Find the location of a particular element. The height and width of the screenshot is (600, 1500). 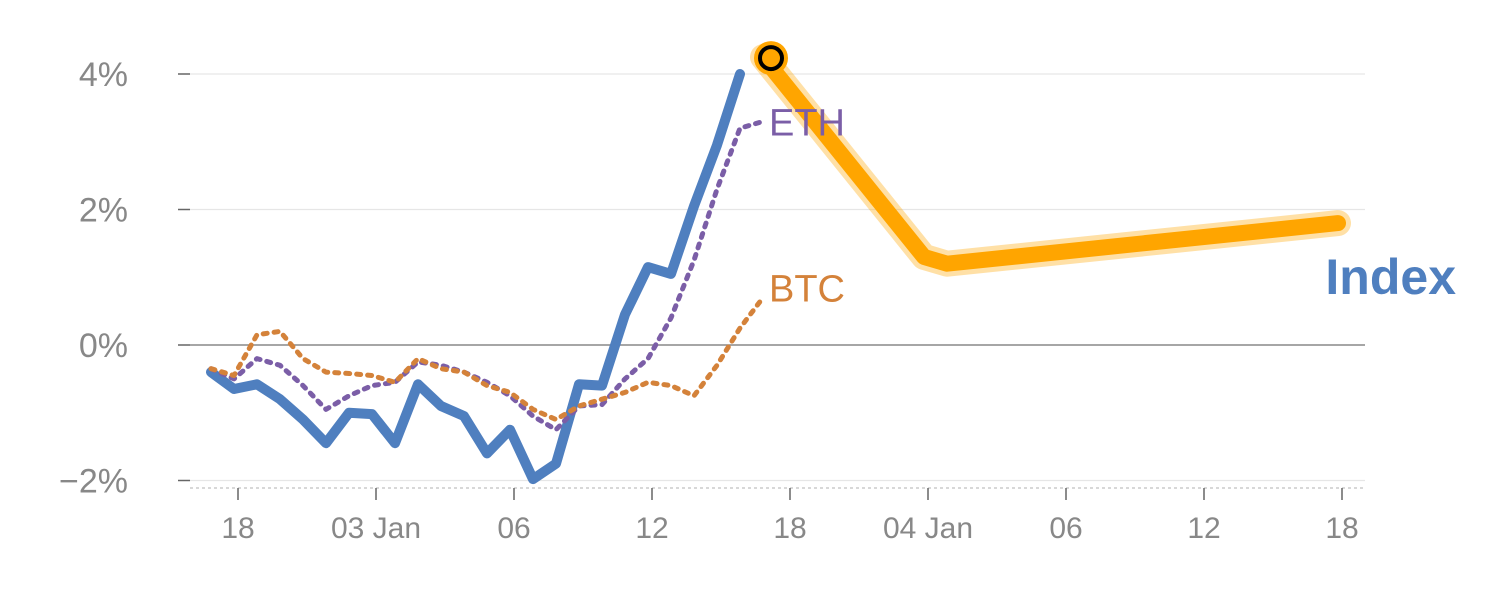

series-line-index-highlight is located at coordinates (1050, 160).